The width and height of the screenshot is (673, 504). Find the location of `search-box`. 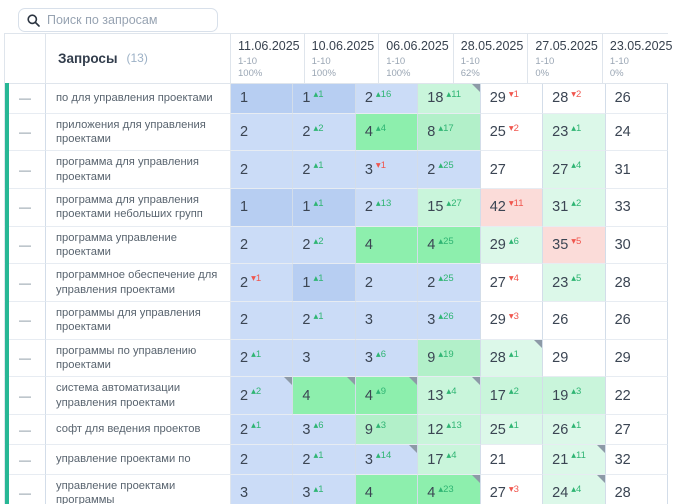

search-box is located at coordinates (118, 20).